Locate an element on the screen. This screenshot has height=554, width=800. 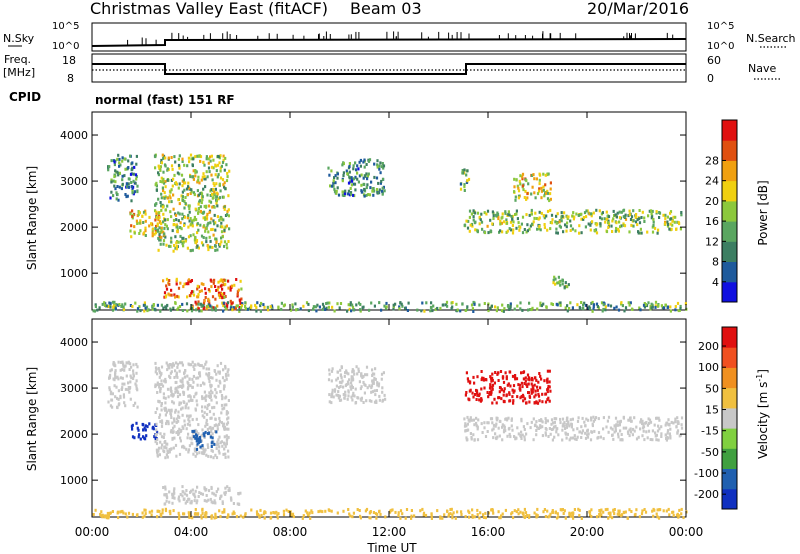
velocity-colorbar-segment is located at coordinates (729, 398).